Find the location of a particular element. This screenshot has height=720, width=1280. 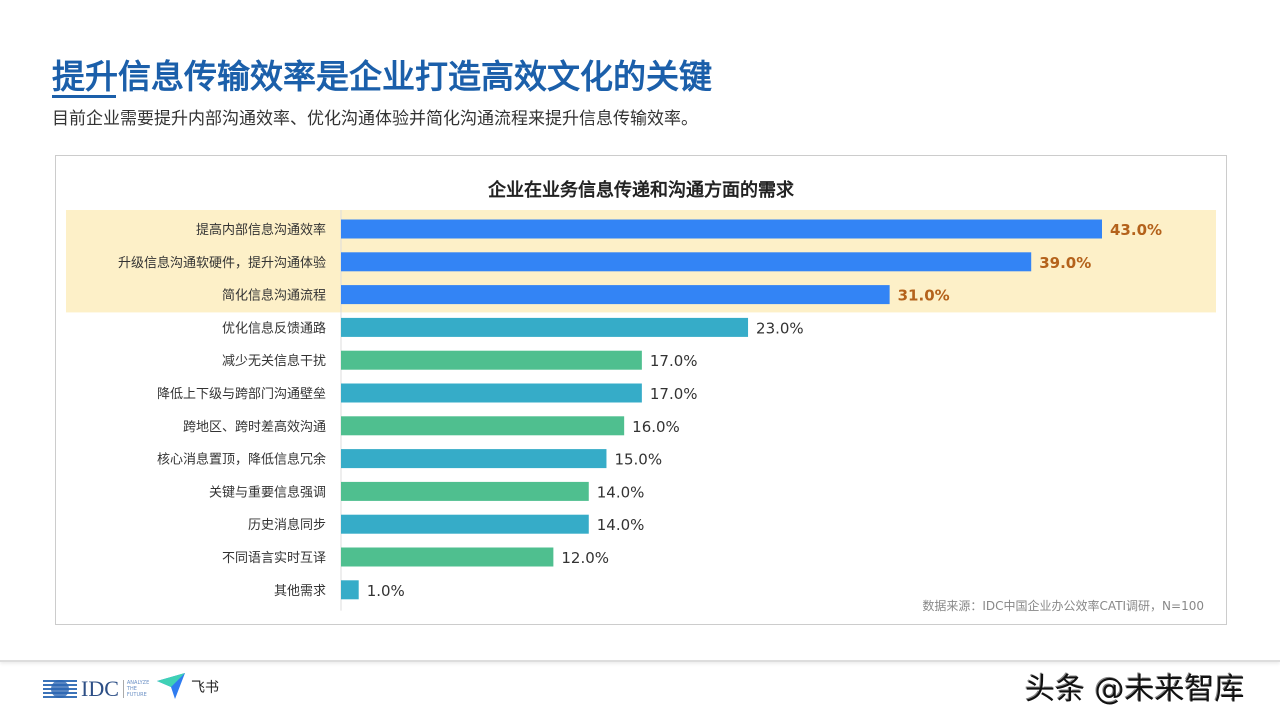

idc-logo: IDC ANALYZE THE FUTURE is located at coordinates (96, 689).